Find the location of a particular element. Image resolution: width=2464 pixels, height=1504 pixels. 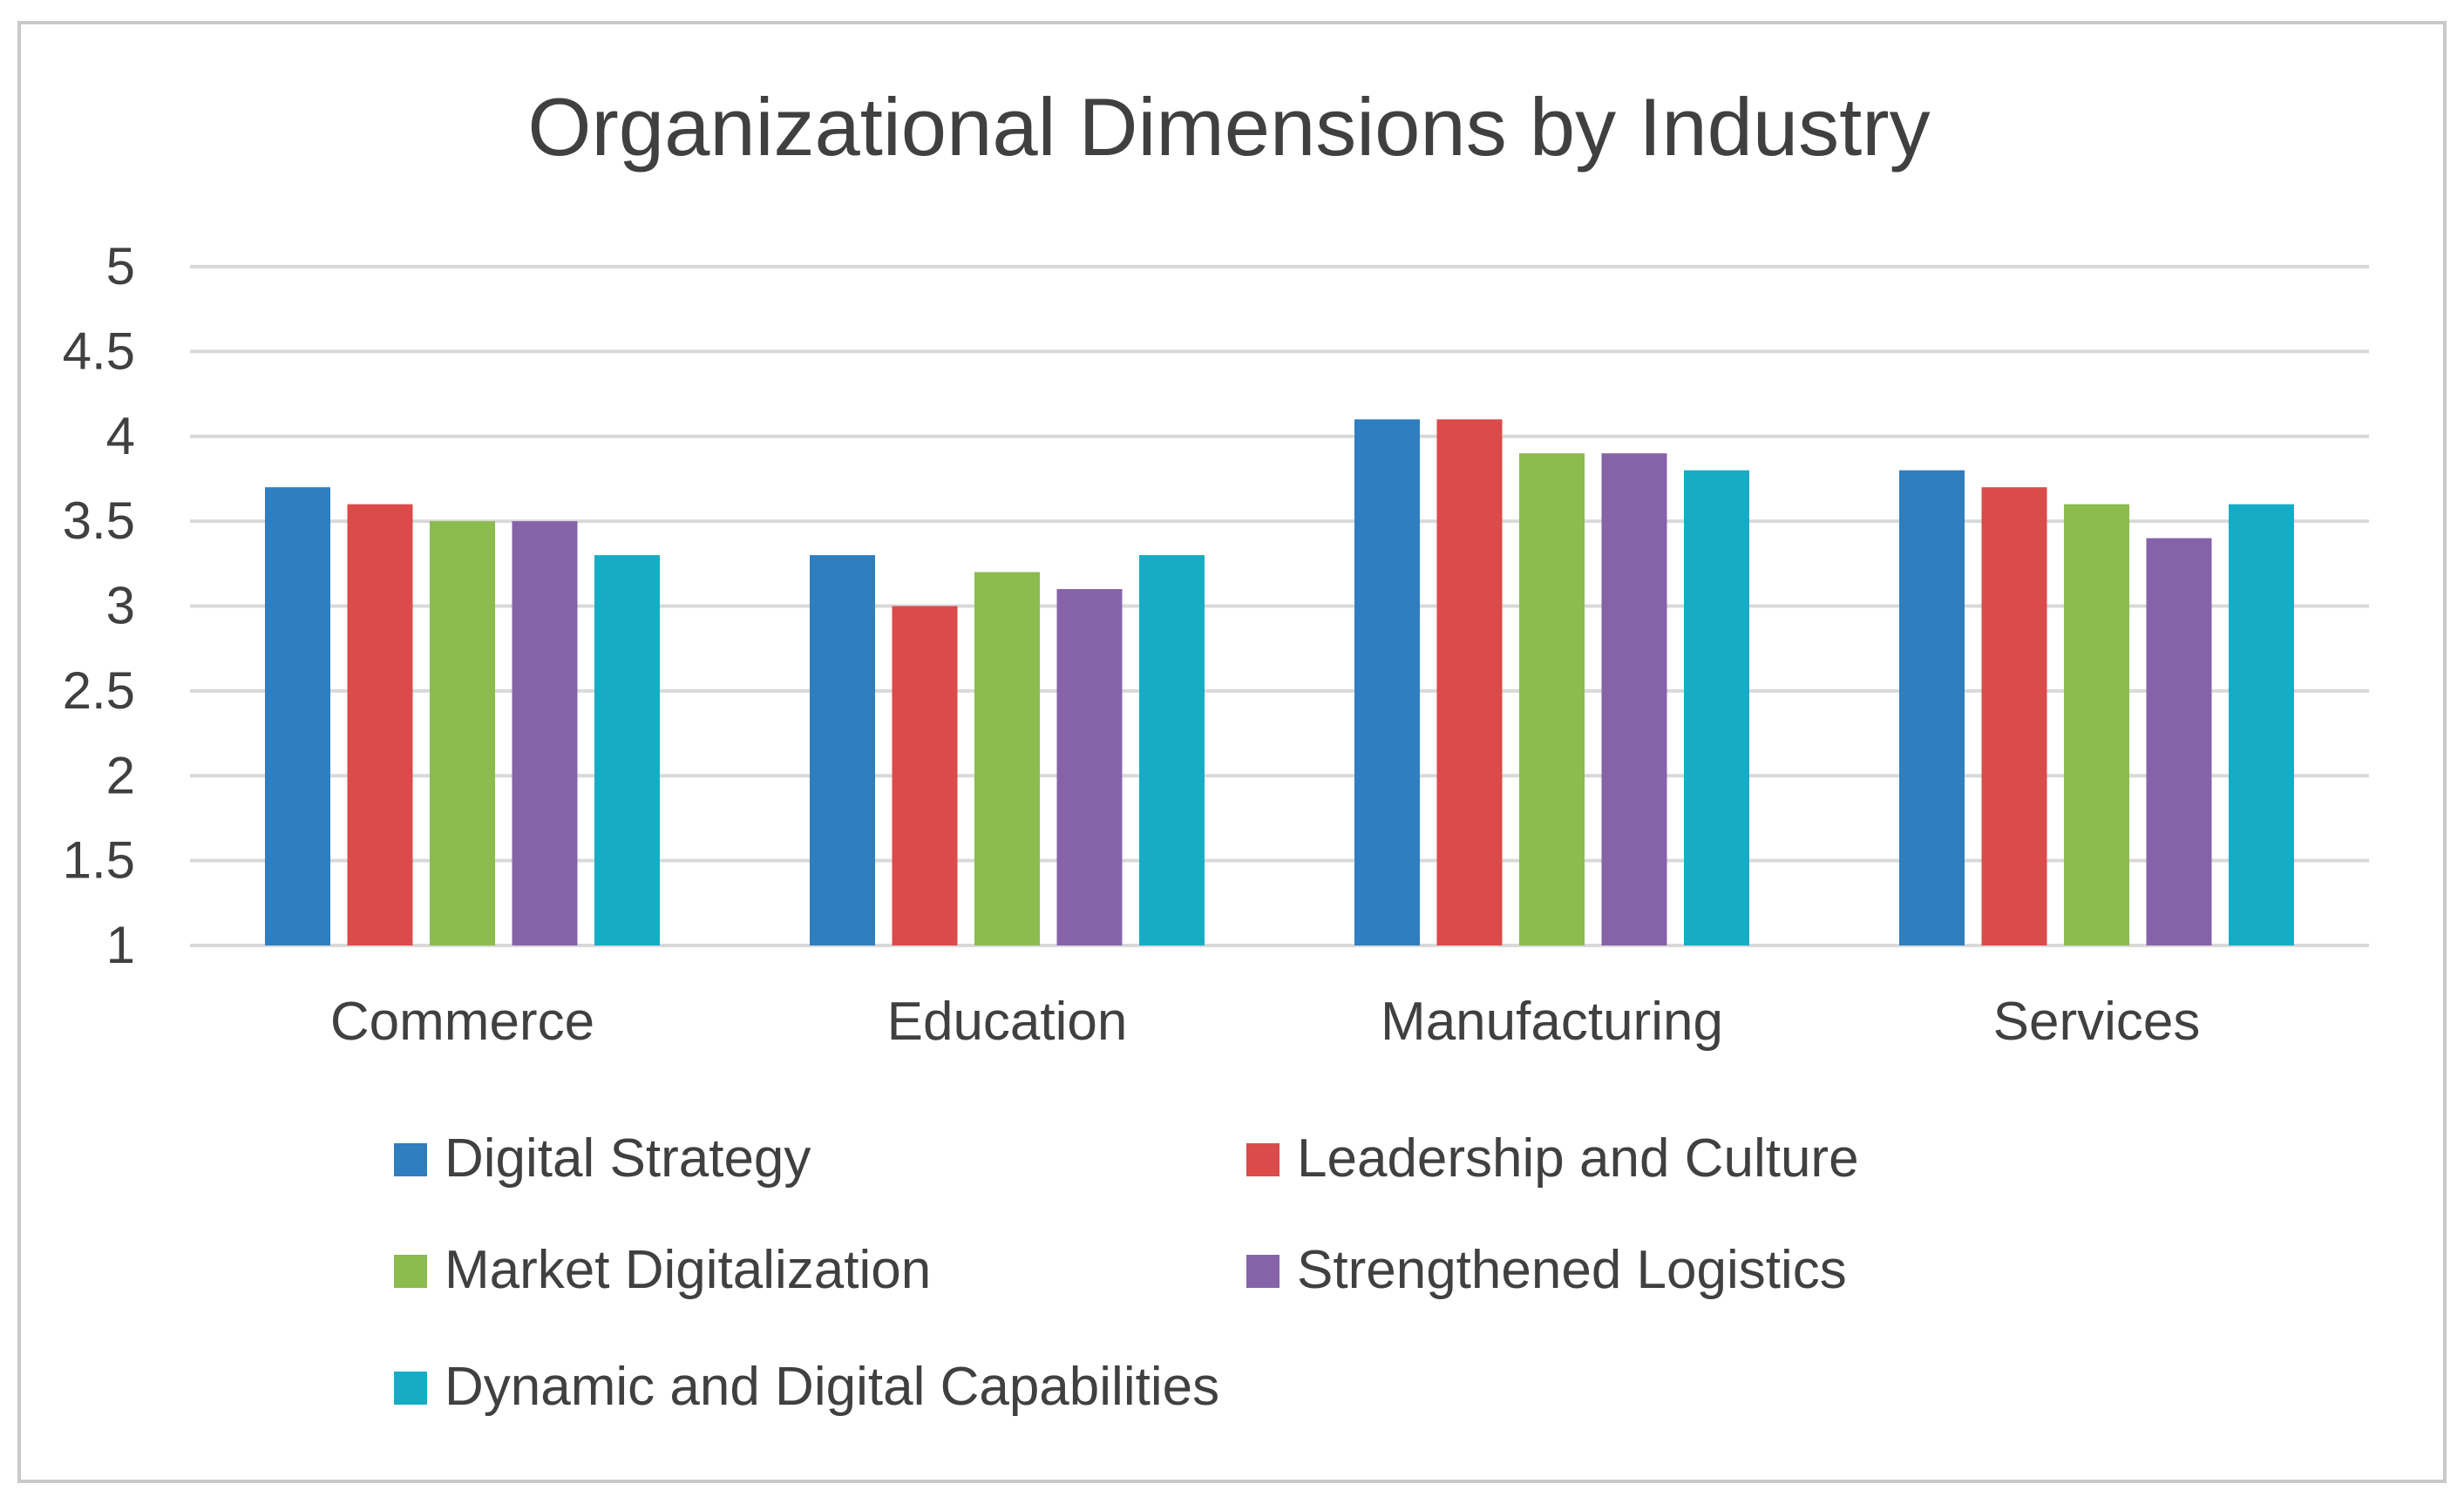

y-tick-label: 1.5 is located at coordinates (99, 860).